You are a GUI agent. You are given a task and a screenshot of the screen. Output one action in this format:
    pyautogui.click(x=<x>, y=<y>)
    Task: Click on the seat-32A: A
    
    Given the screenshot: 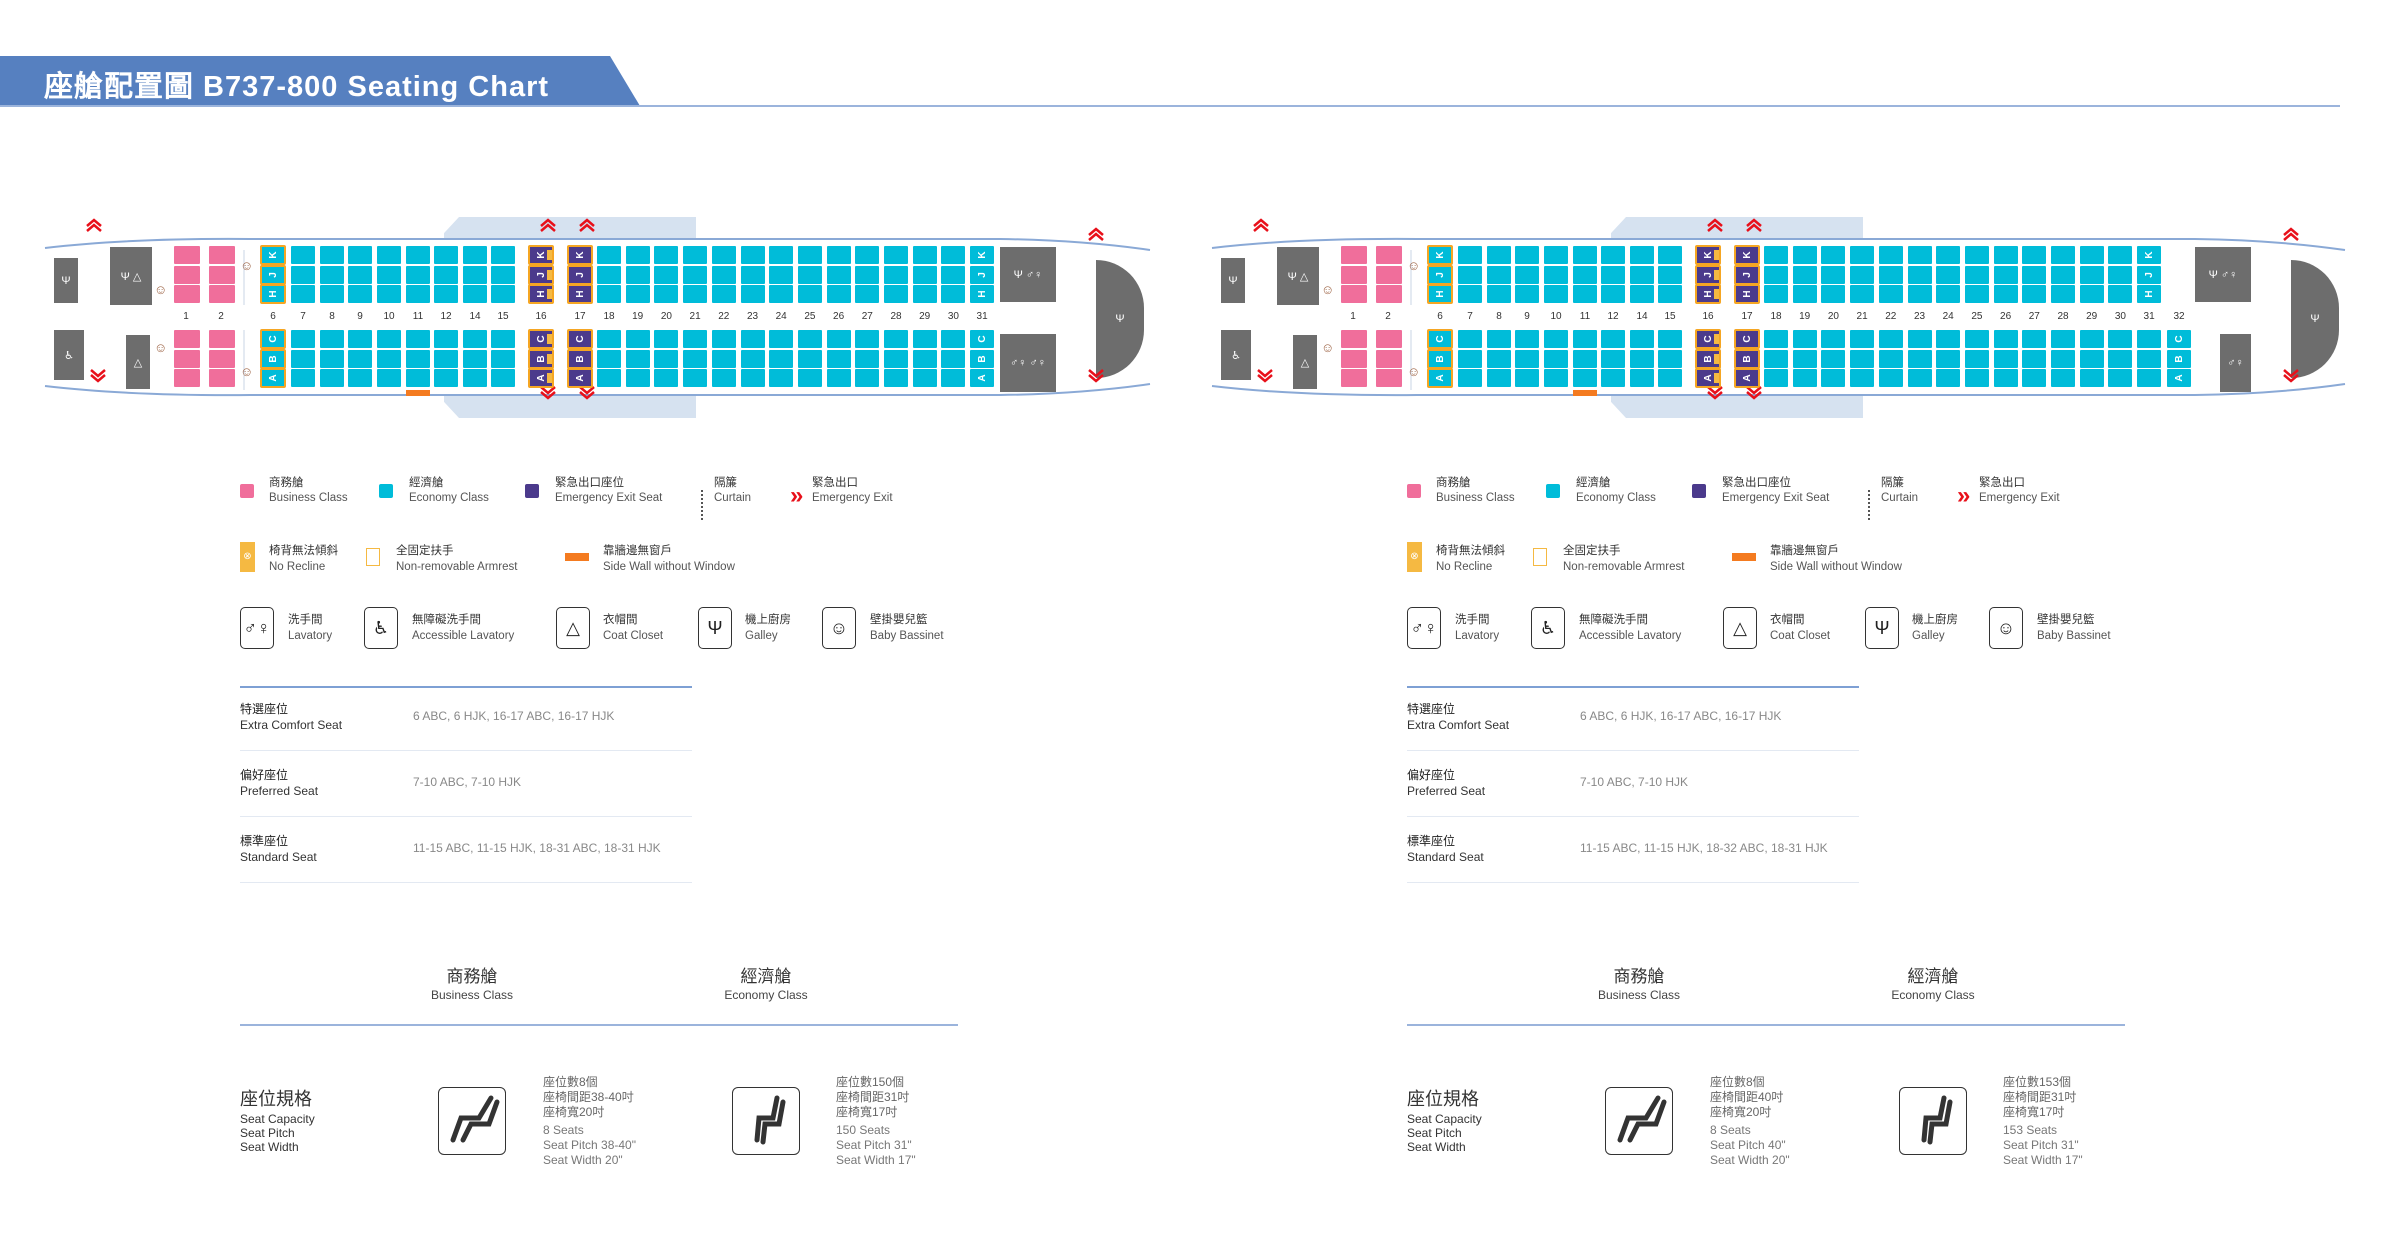 What is the action you would take?
    pyautogui.click(x=2179, y=378)
    